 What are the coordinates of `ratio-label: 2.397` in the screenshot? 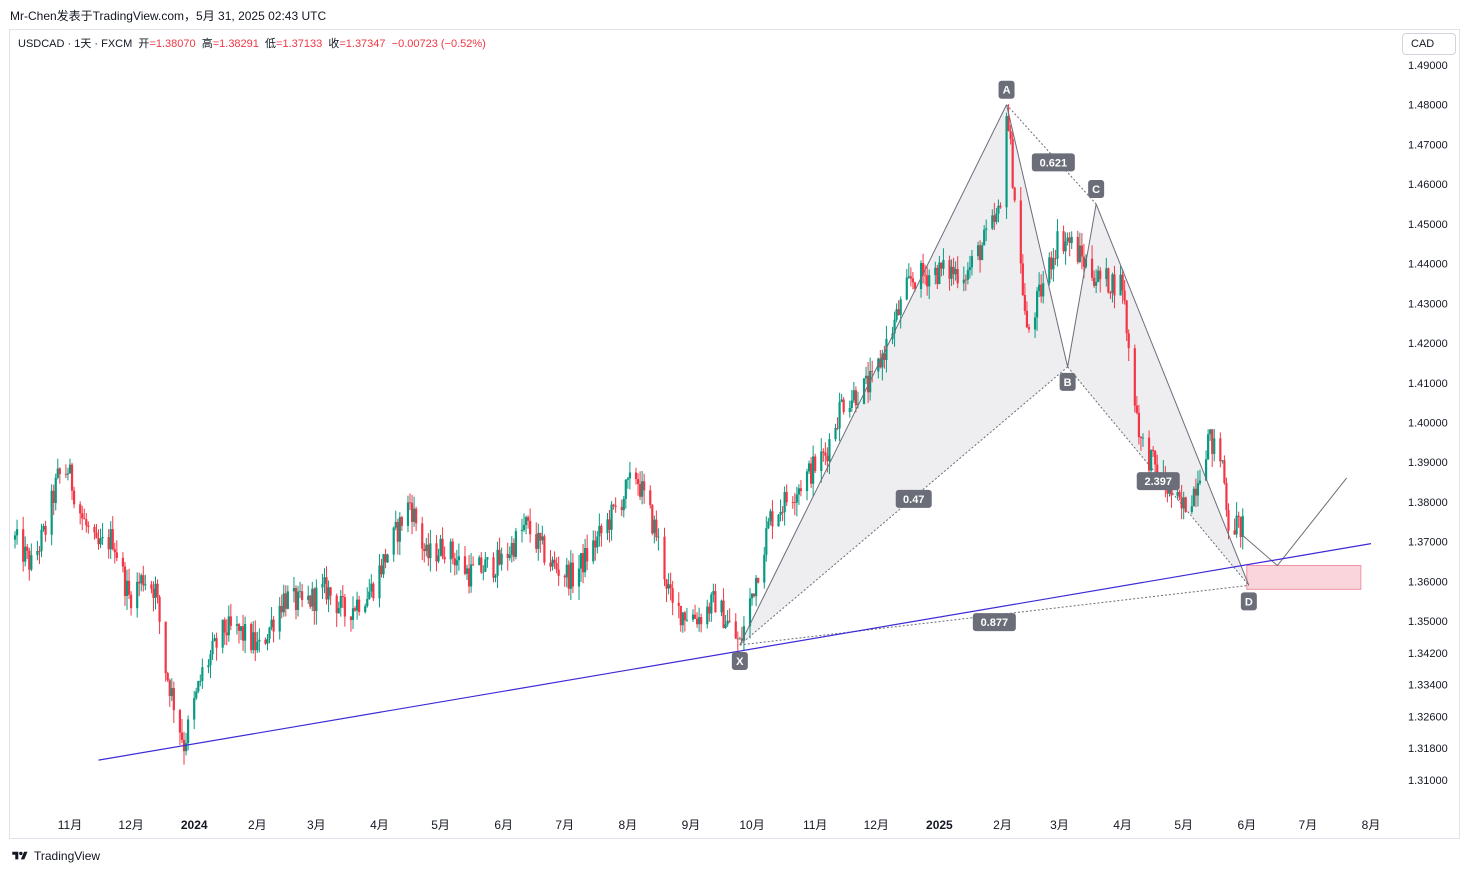 It's located at (1158, 481).